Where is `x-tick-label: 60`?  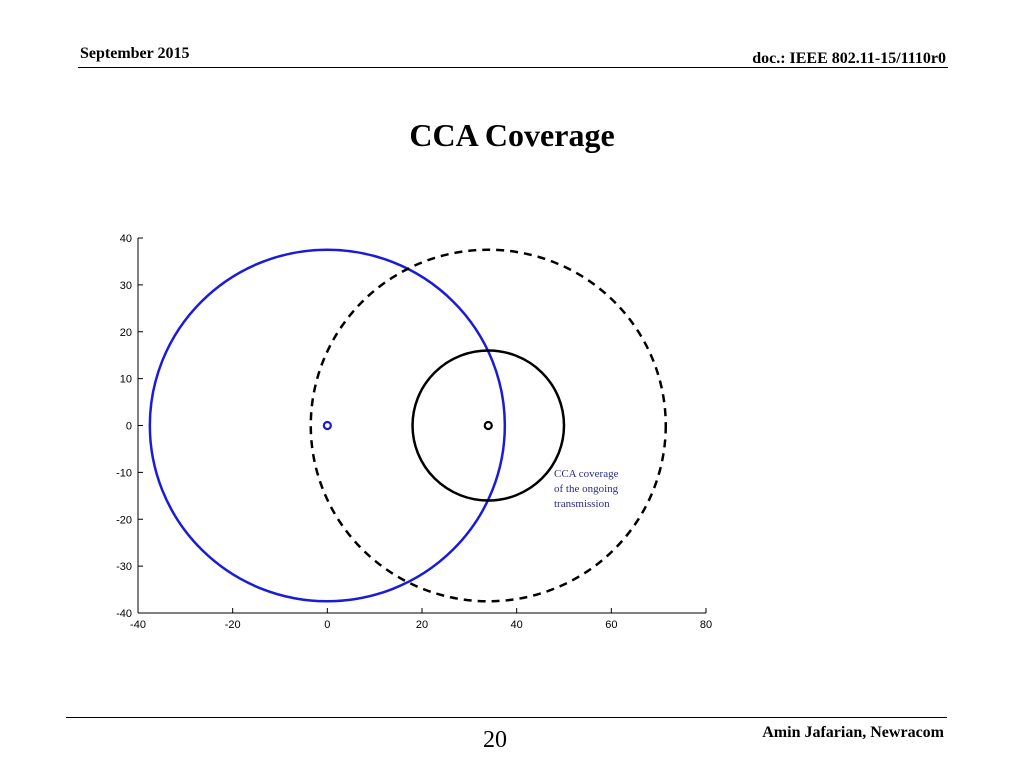 x-tick-label: 60 is located at coordinates (611, 625).